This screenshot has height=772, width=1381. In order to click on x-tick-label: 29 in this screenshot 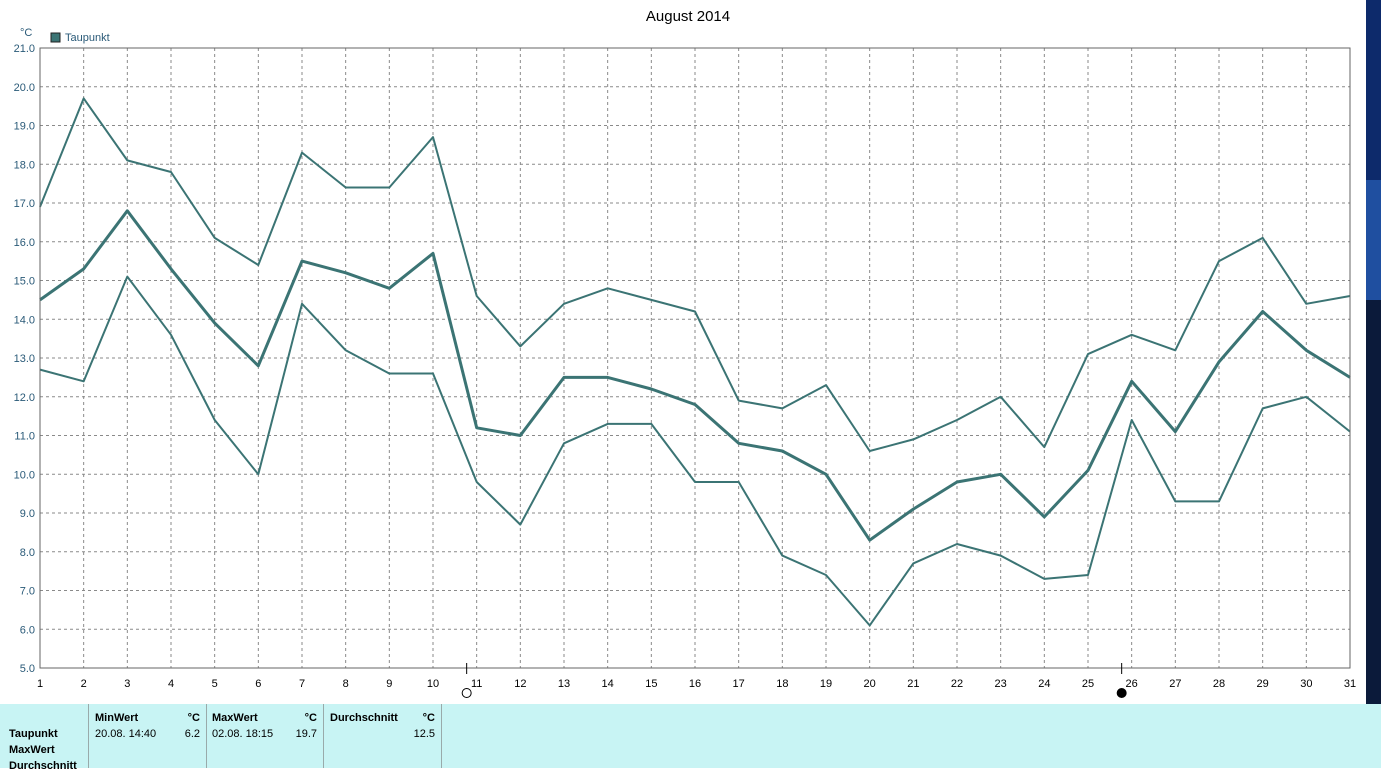, I will do `click(1263, 684)`.